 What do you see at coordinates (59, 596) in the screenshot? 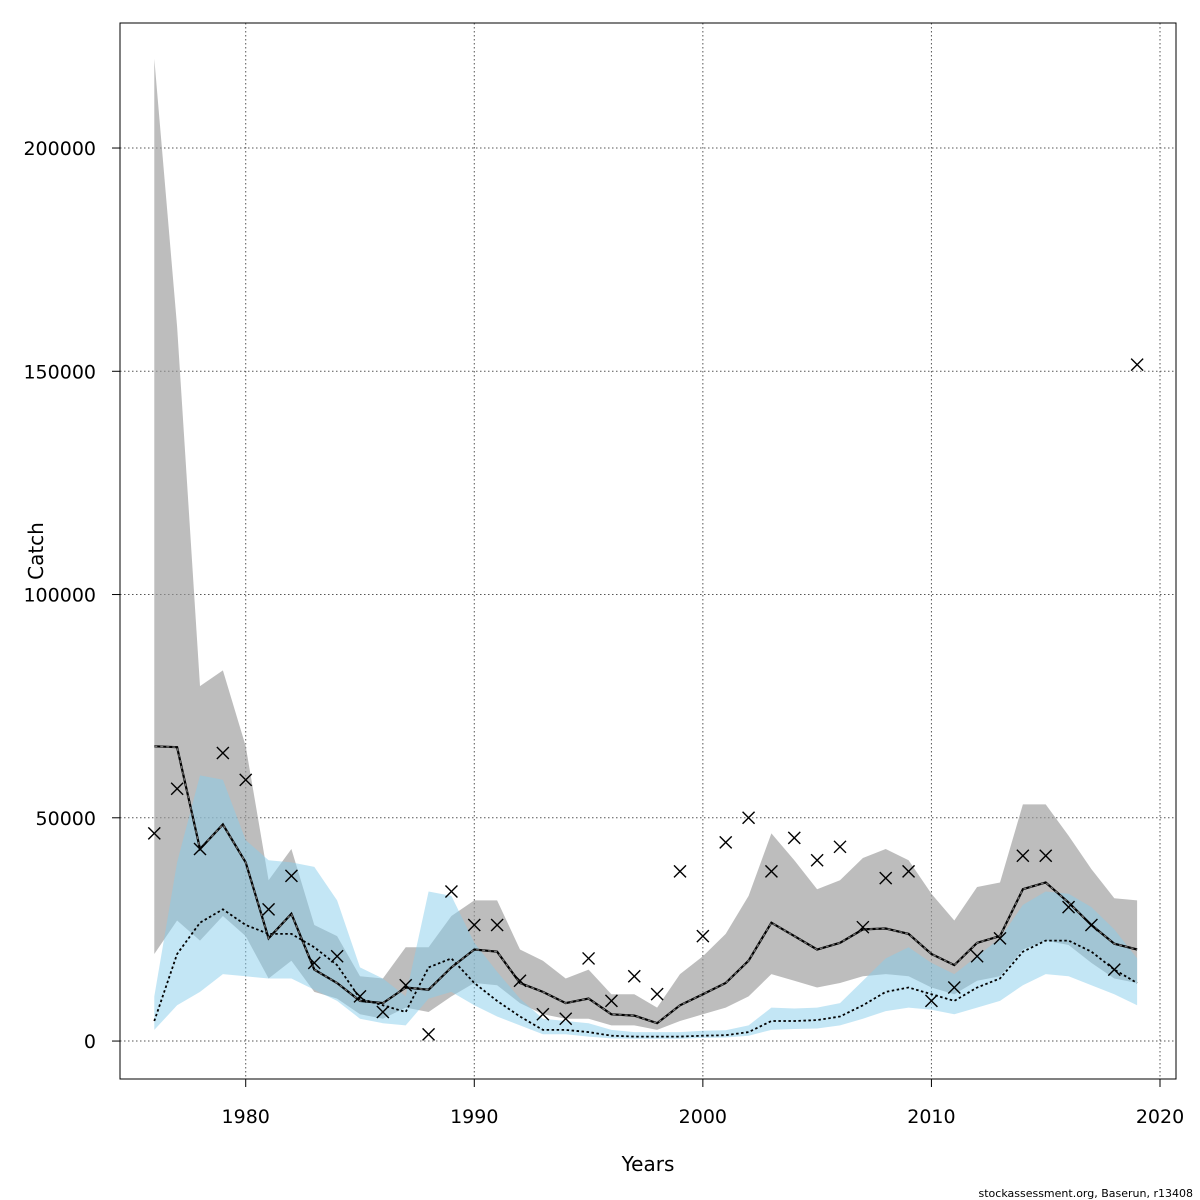
I see `y-tick-label: 100000` at bounding box center [59, 596].